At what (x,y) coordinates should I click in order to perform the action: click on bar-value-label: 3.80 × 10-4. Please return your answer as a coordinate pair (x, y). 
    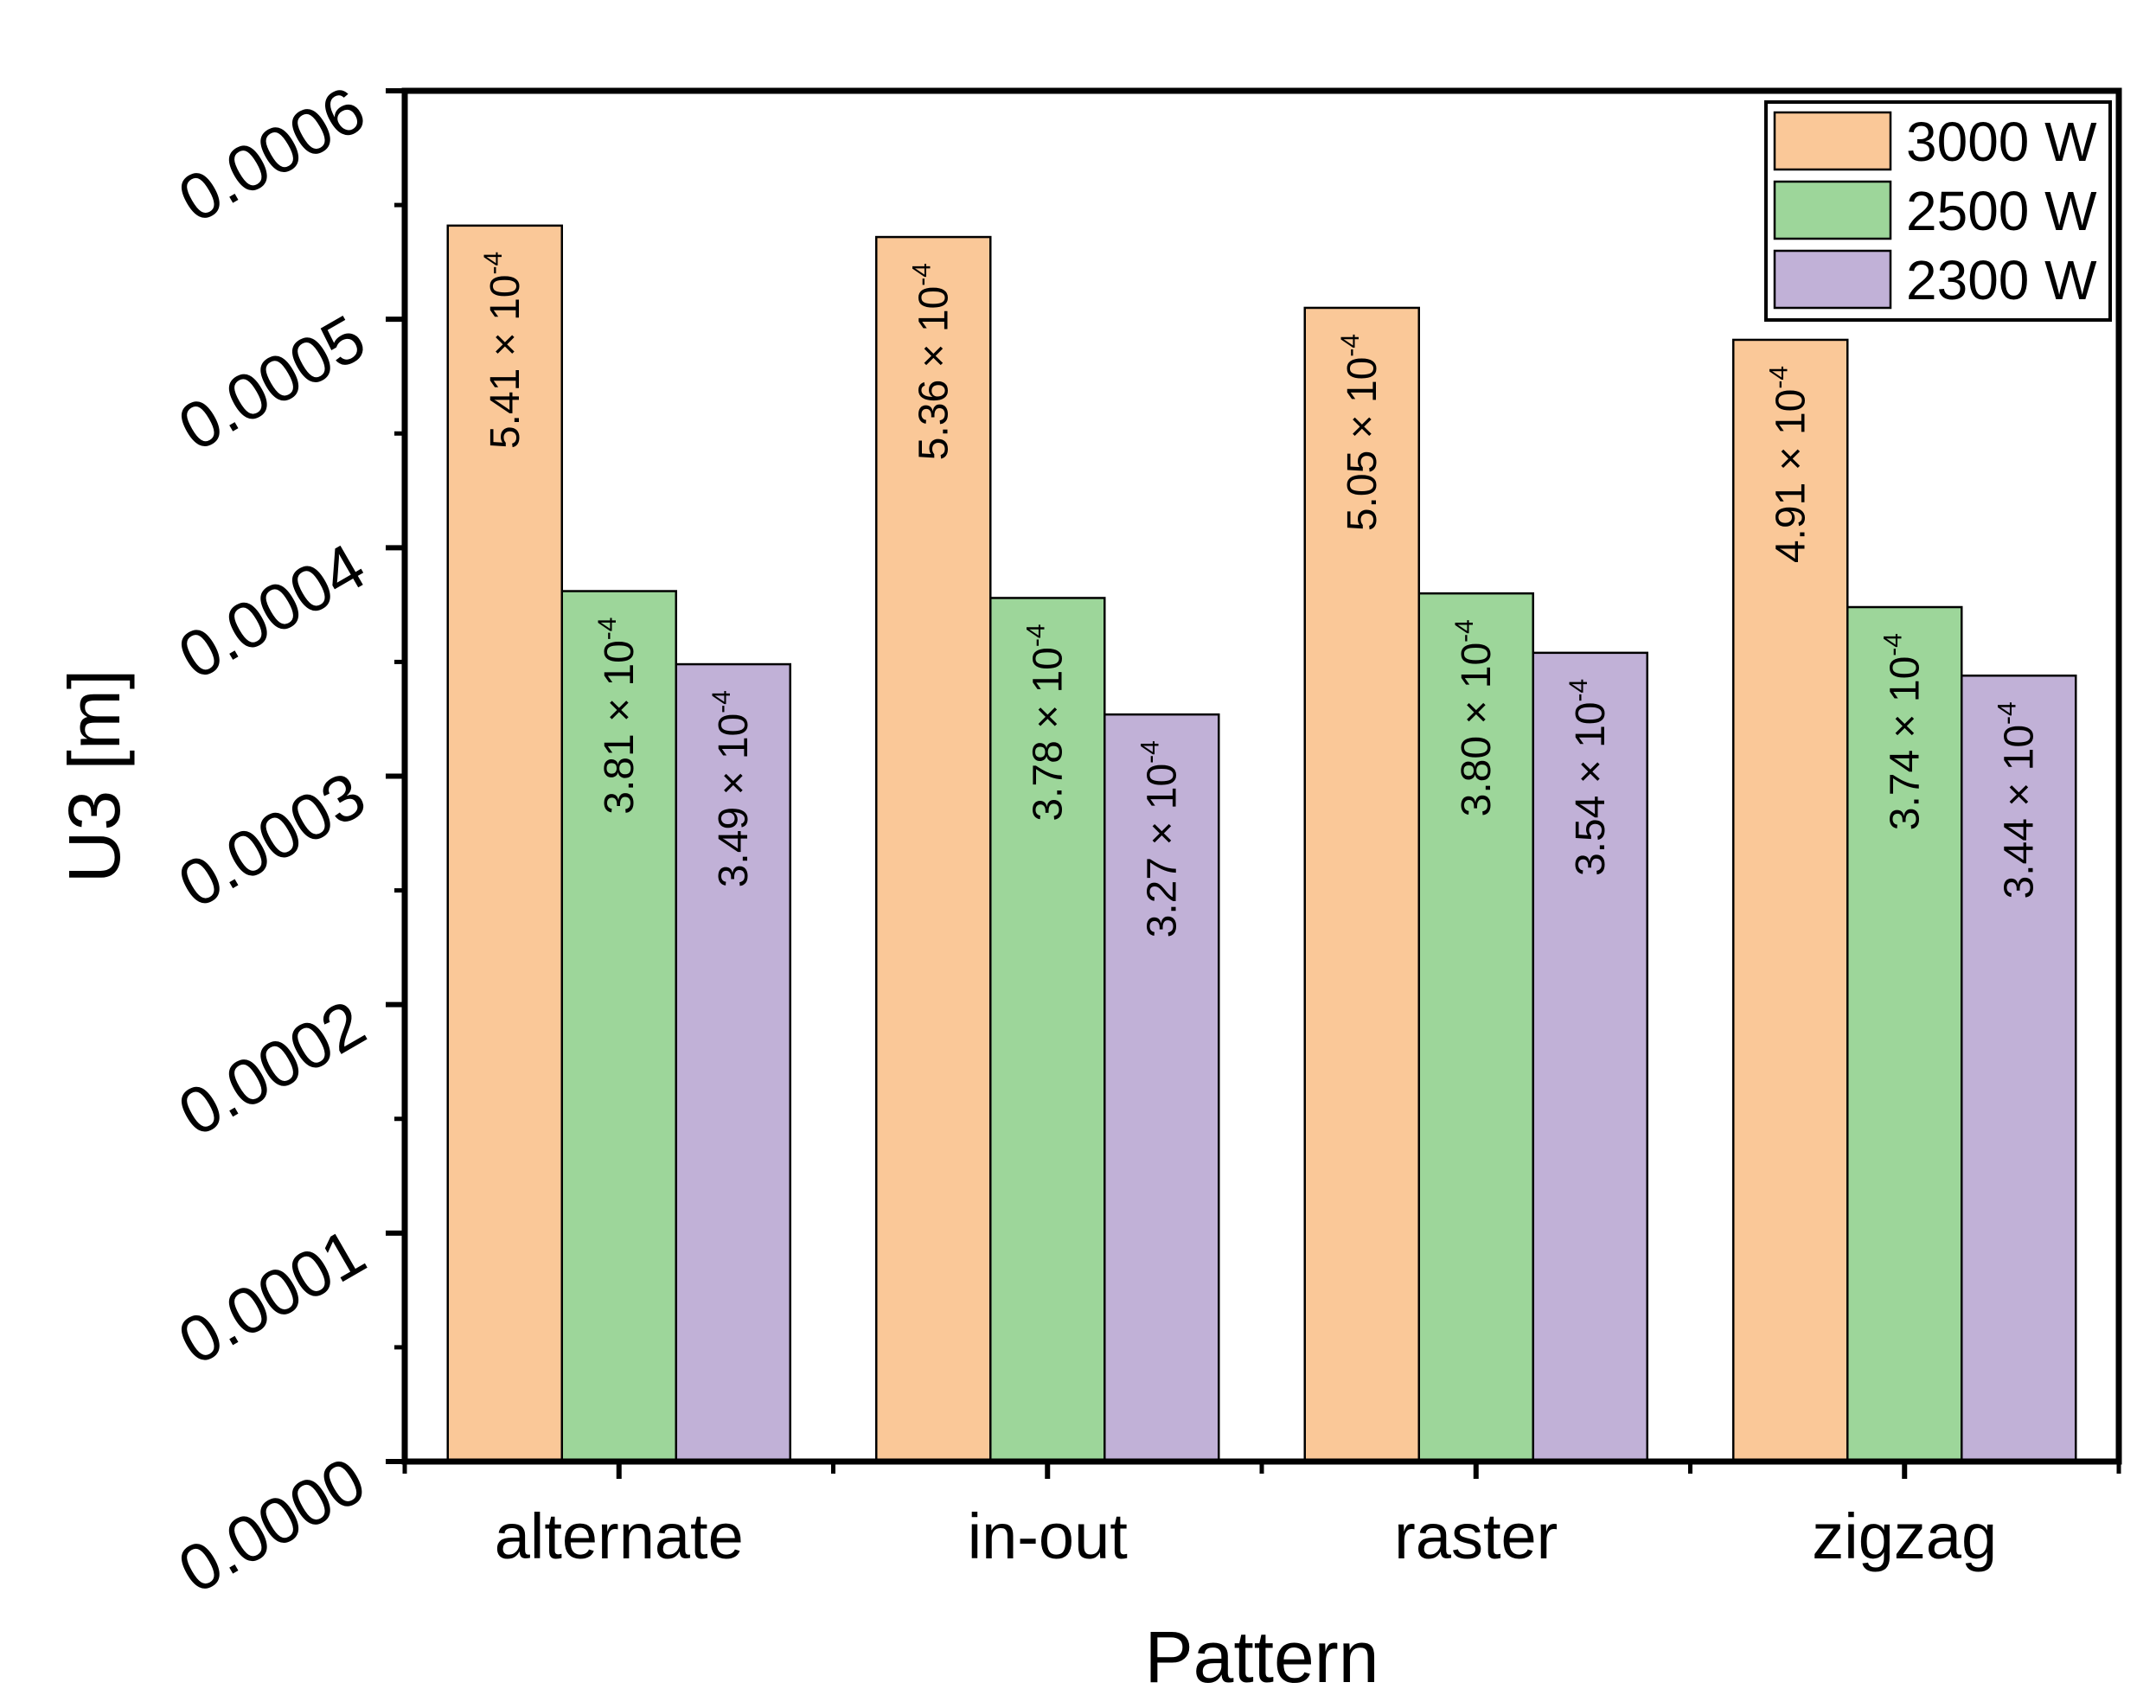
    Looking at the image, I should click on (1475, 717).